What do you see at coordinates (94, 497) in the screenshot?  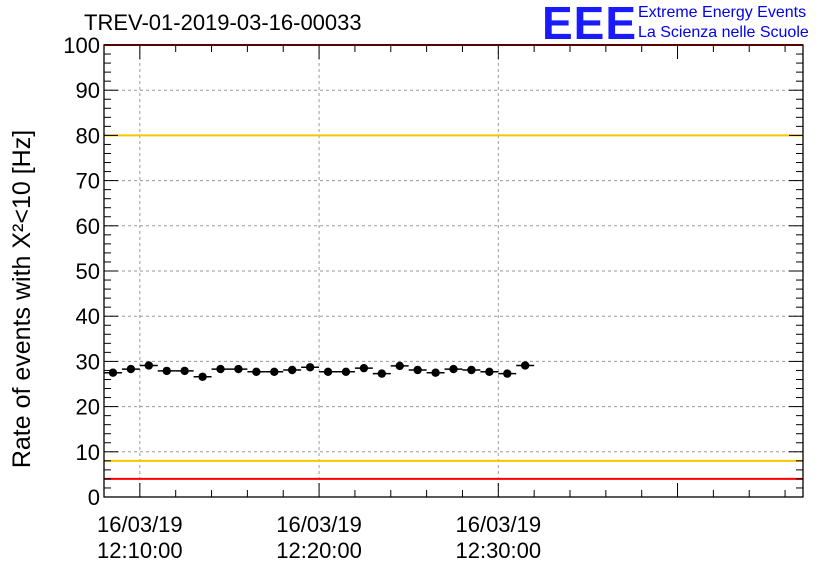 I see `y-tick-label: 0` at bounding box center [94, 497].